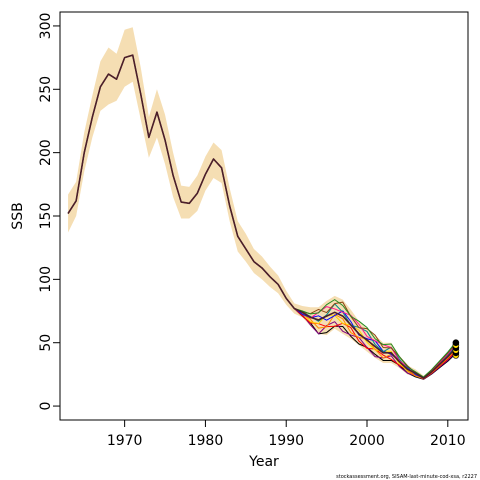 The height and width of the screenshot is (480, 480). Describe the element at coordinates (18, 215) in the screenshot. I see `y-axis-title: SSB` at that location.